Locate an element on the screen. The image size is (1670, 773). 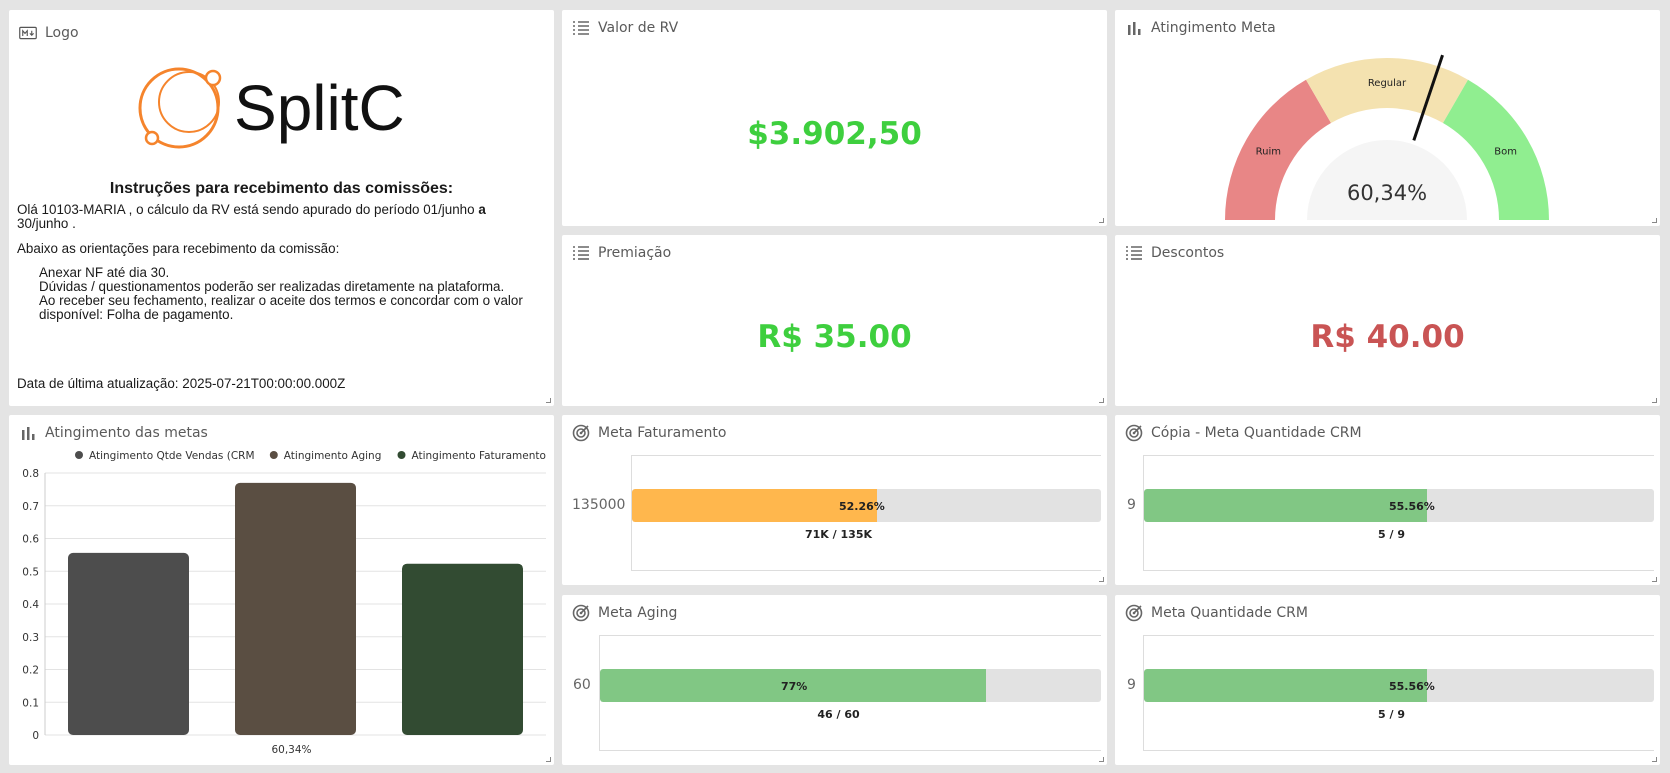
legend-label: Atingimento Aging is located at coordinates (333, 456).